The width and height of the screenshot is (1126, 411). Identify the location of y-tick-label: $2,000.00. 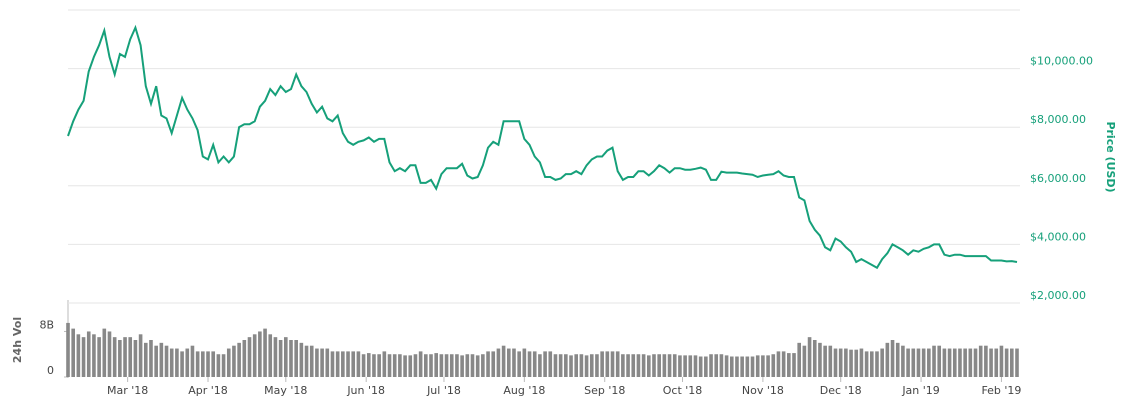
(1058, 295).